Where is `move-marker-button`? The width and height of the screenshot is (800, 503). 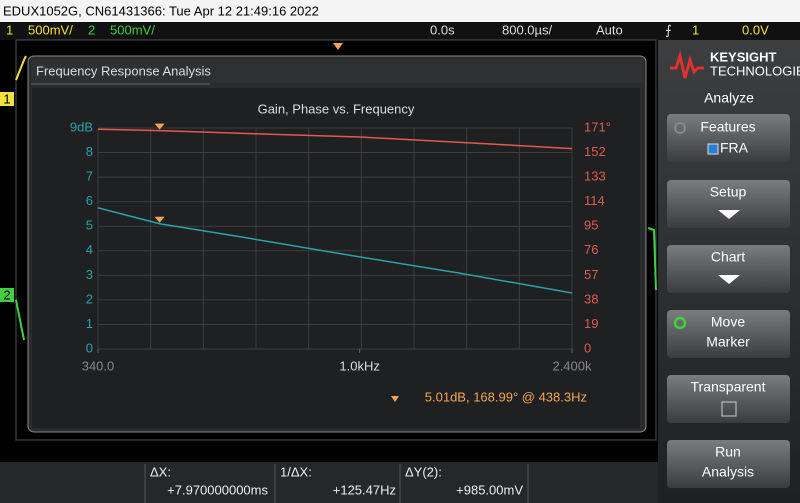 move-marker-button is located at coordinates (728, 334).